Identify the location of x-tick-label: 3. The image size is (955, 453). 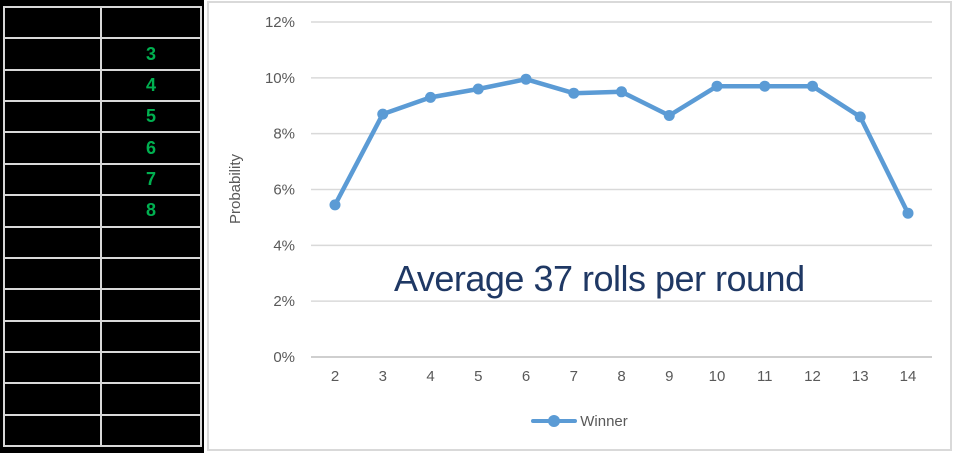
(383, 376).